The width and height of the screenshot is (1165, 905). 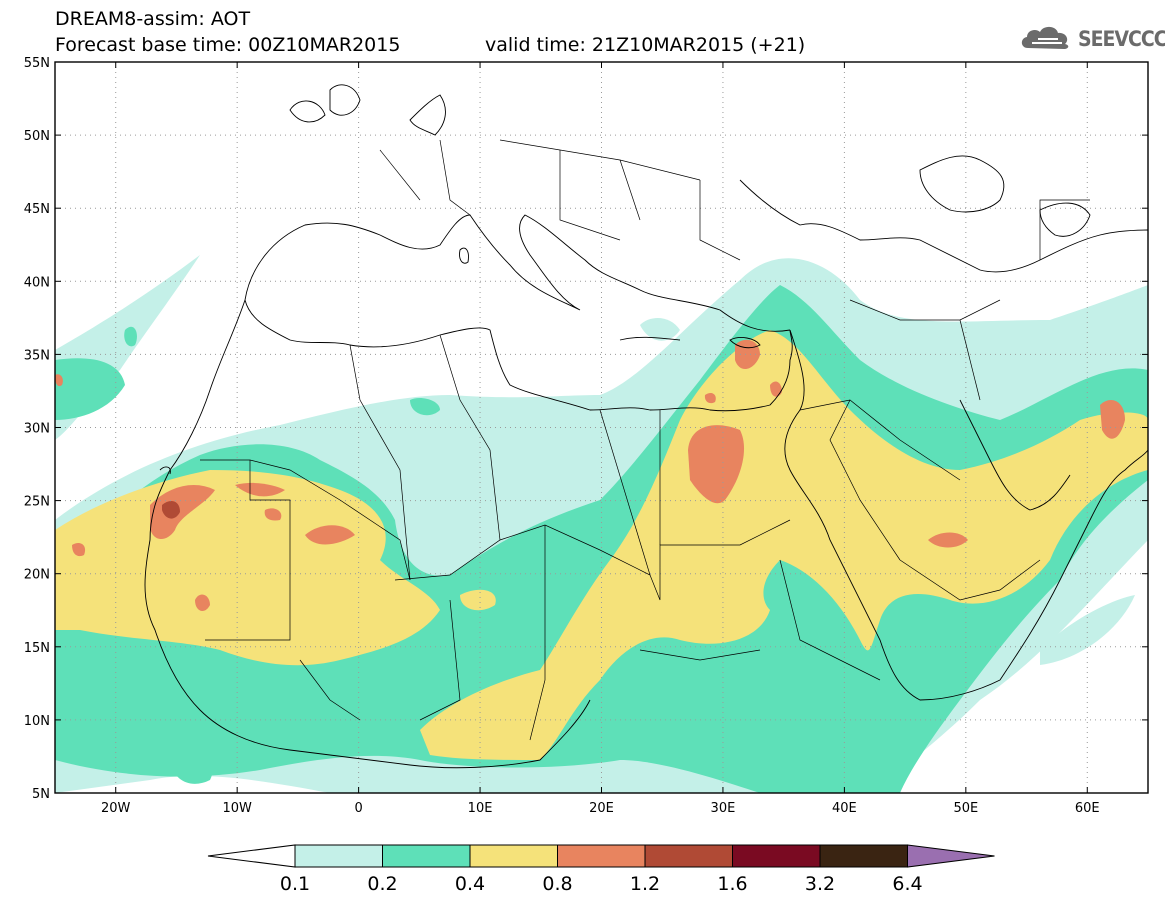 What do you see at coordinates (645, 884) in the screenshot?
I see `colorbar-label: 1.2` at bounding box center [645, 884].